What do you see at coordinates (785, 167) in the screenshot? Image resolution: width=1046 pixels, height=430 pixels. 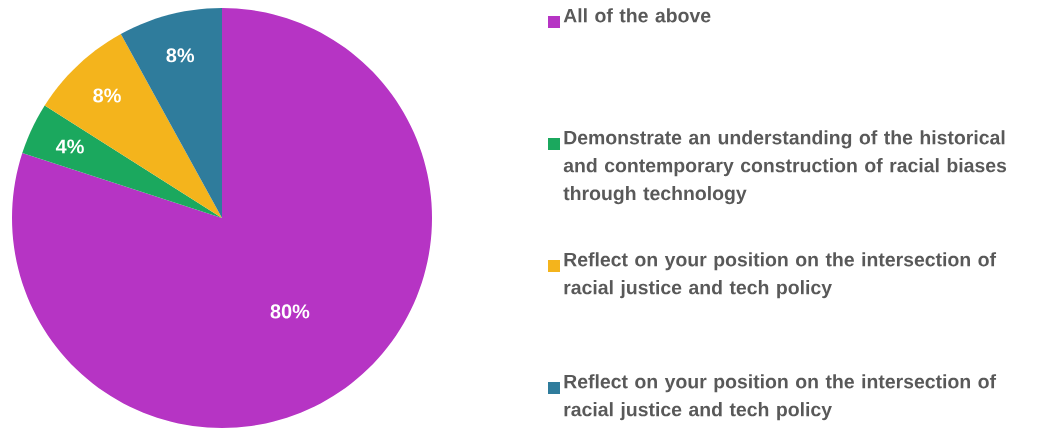 I see `legend-label: Demonstrate an understanding of the historical and contemporary construction of racial biases through technology` at bounding box center [785, 167].